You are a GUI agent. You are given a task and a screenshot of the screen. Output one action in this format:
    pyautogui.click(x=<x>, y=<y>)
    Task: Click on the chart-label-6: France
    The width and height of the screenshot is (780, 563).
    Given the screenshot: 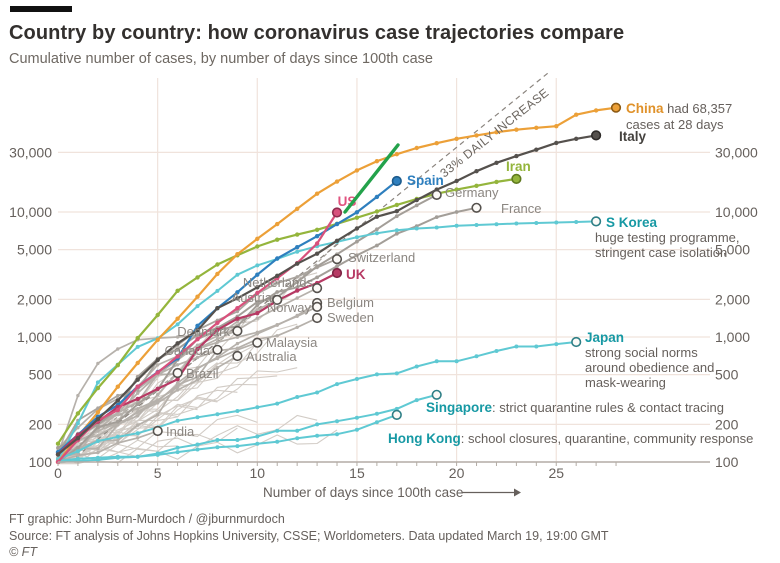 What is the action you would take?
    pyautogui.click(x=521, y=208)
    